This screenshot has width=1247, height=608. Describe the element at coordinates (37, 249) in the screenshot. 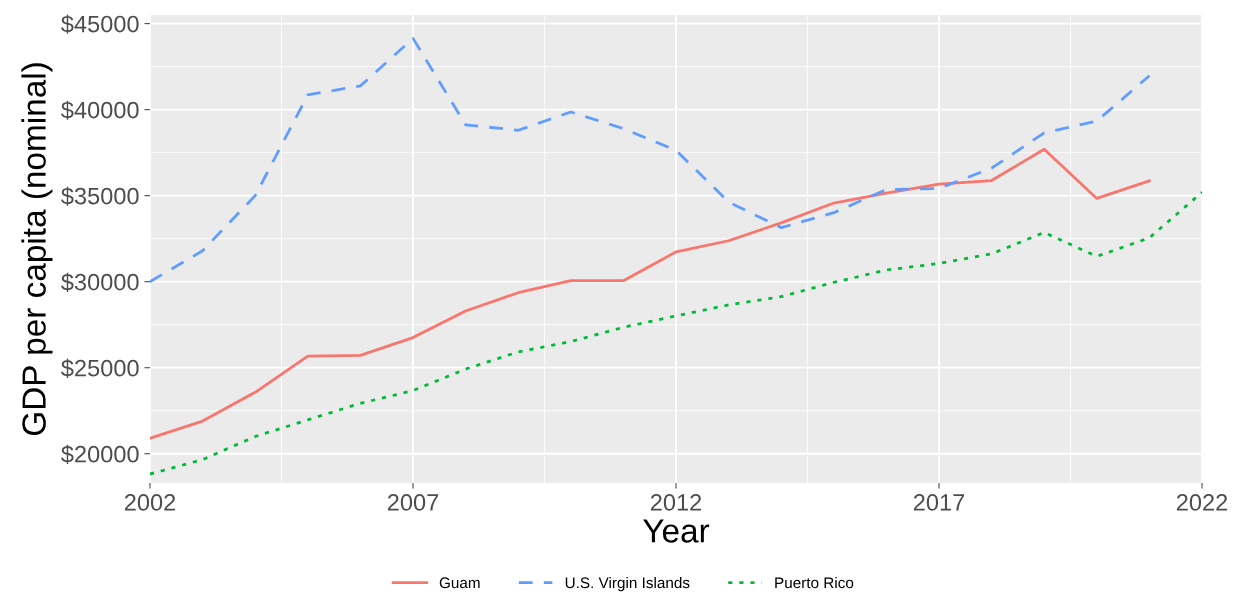

I see `y-axis-title: GDP per capita (nominal)` at that location.